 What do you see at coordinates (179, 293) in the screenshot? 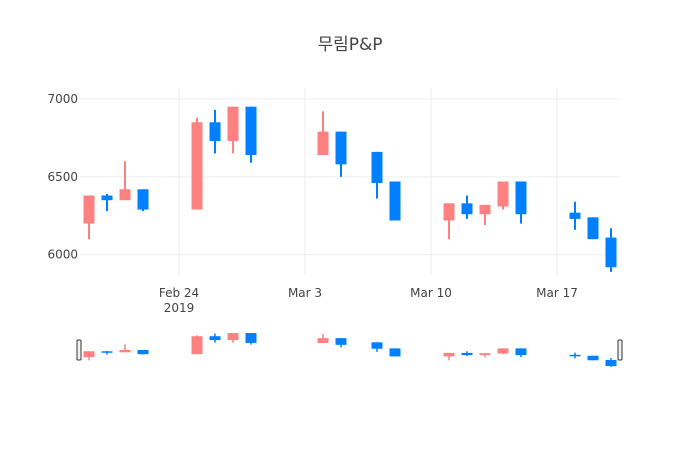
I see `x-tick-label: Feb 24` at bounding box center [179, 293].